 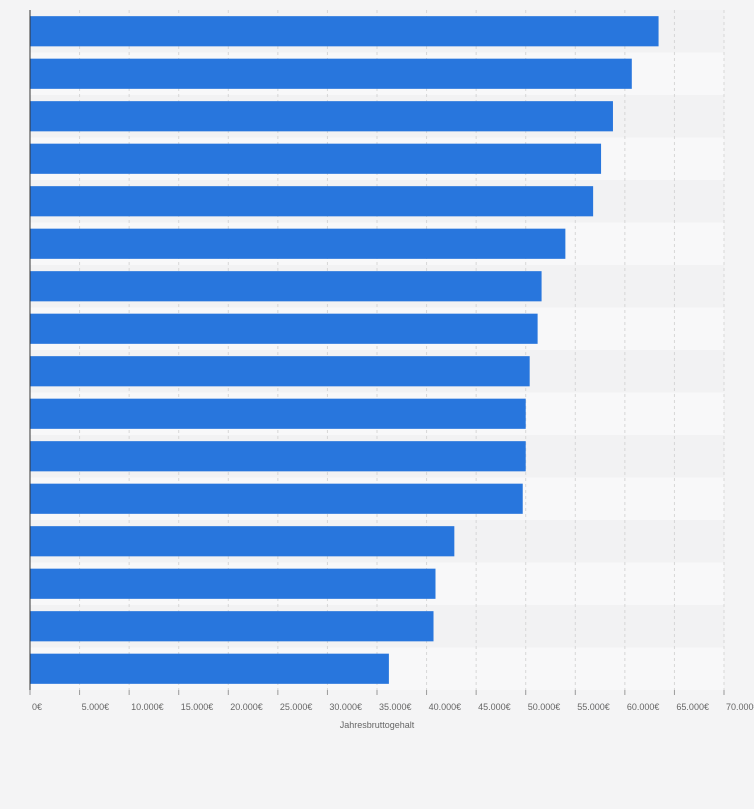 What do you see at coordinates (37, 707) in the screenshot?
I see `x-tick-label: 0€` at bounding box center [37, 707].